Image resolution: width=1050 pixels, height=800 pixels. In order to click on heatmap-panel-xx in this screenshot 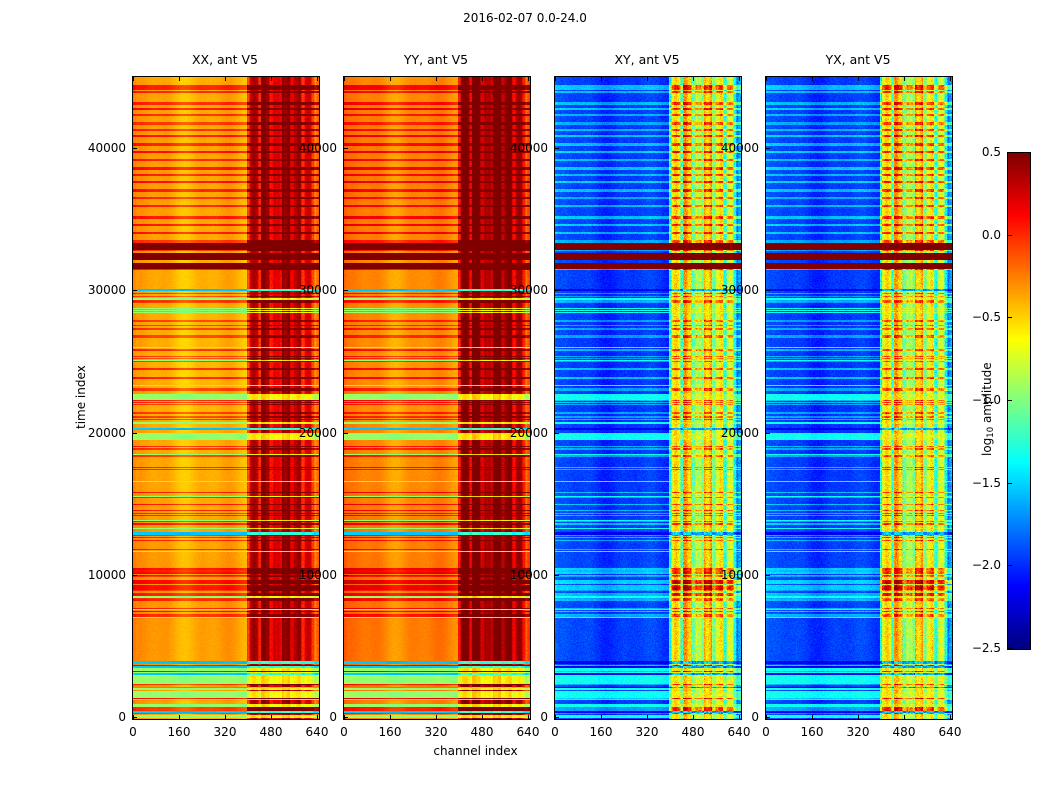, I will do `click(226, 398)`.